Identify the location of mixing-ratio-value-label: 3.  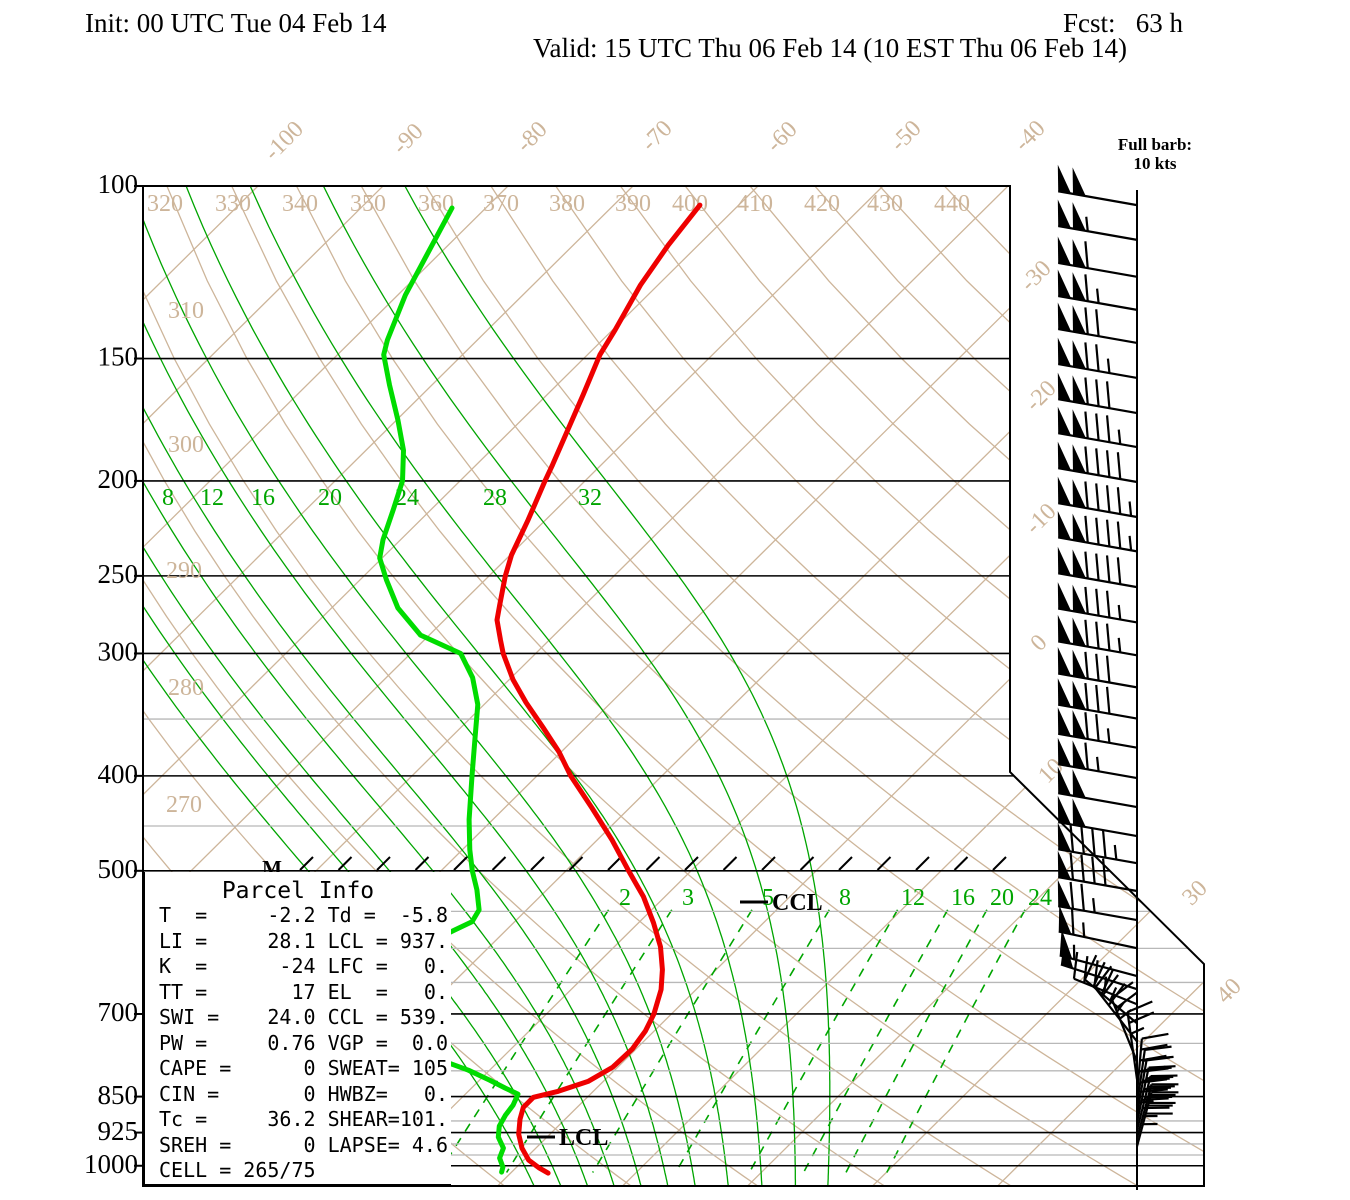
(688, 898).